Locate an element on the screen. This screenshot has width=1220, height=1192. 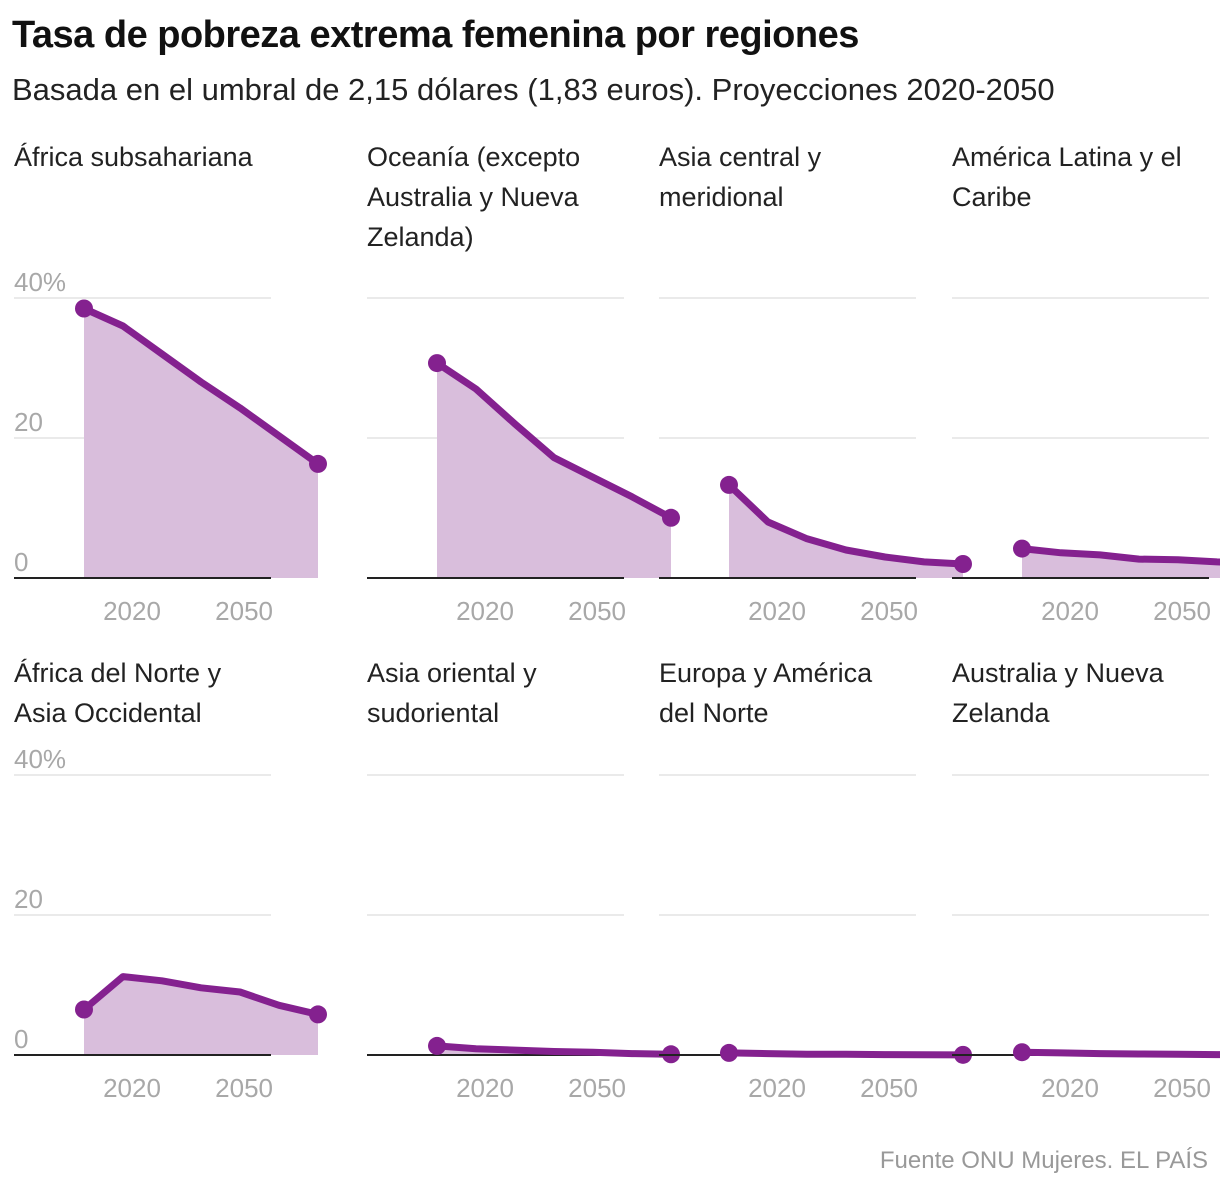
start-point-europa-y-america-del-norte is located at coordinates (729, 1052).